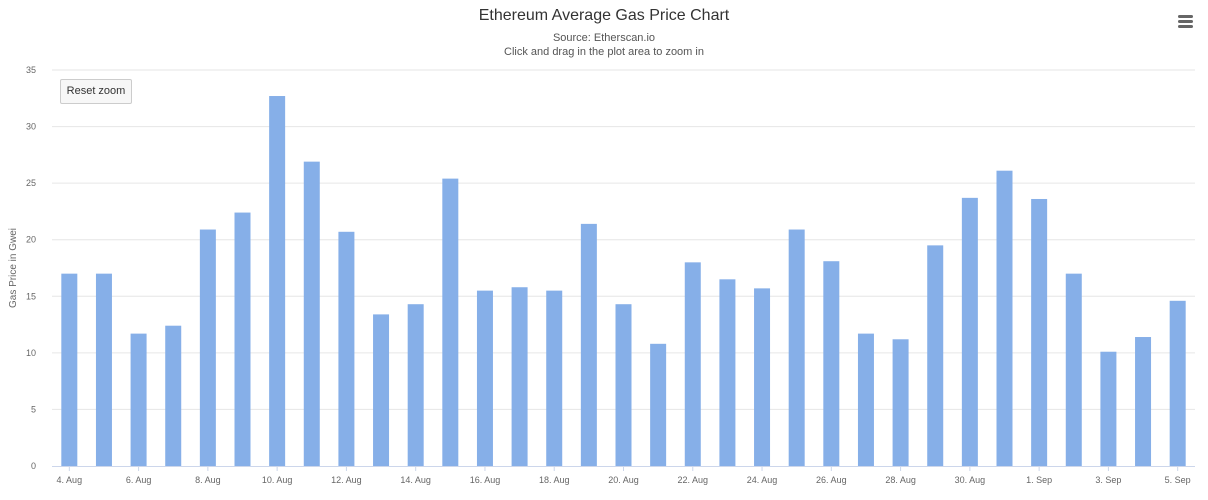 This screenshot has height=500, width=1208. I want to click on bar-1-sep, so click(1039, 332).